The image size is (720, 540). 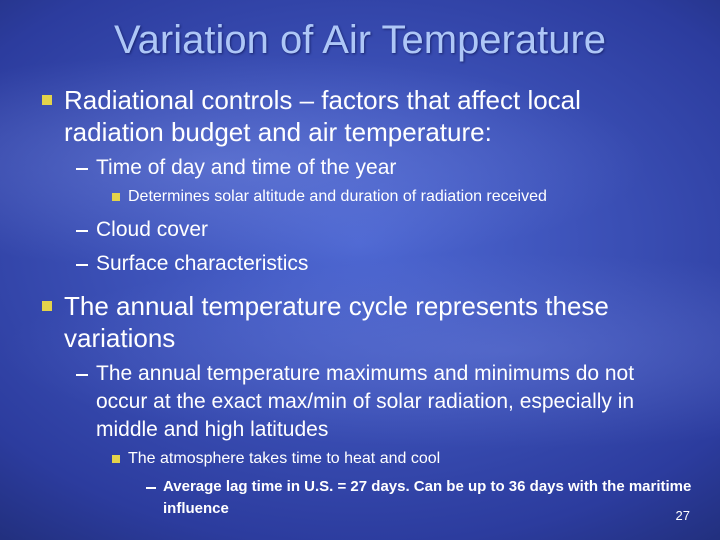 I want to click on slide-number: 27, so click(x=682, y=515).